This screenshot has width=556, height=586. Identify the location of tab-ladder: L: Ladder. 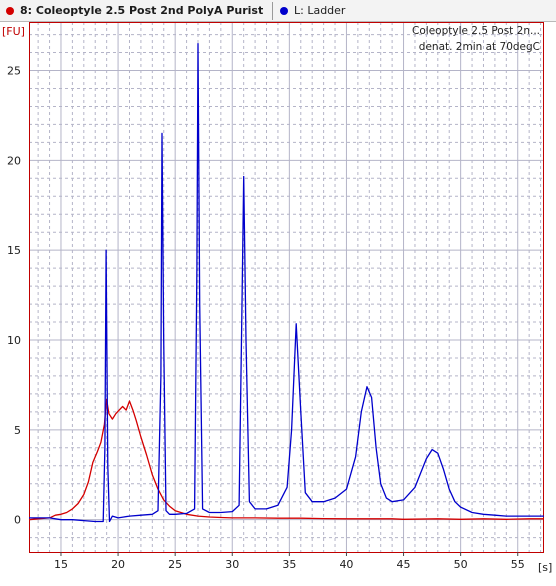
(312, 10).